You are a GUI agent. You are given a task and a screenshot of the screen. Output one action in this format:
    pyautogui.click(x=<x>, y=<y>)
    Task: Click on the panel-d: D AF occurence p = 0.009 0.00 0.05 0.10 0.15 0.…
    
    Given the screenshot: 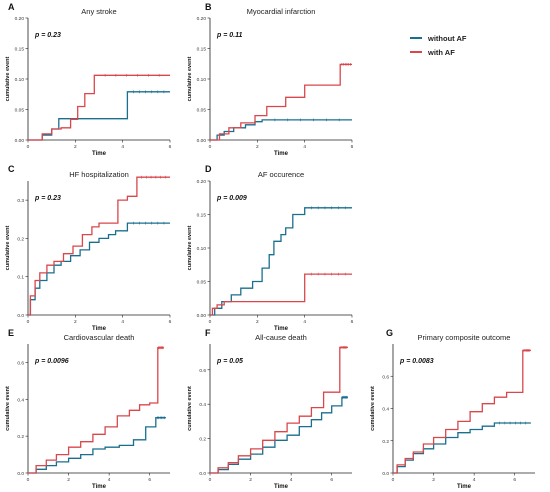 What is the action you would take?
    pyautogui.click(x=270, y=248)
    